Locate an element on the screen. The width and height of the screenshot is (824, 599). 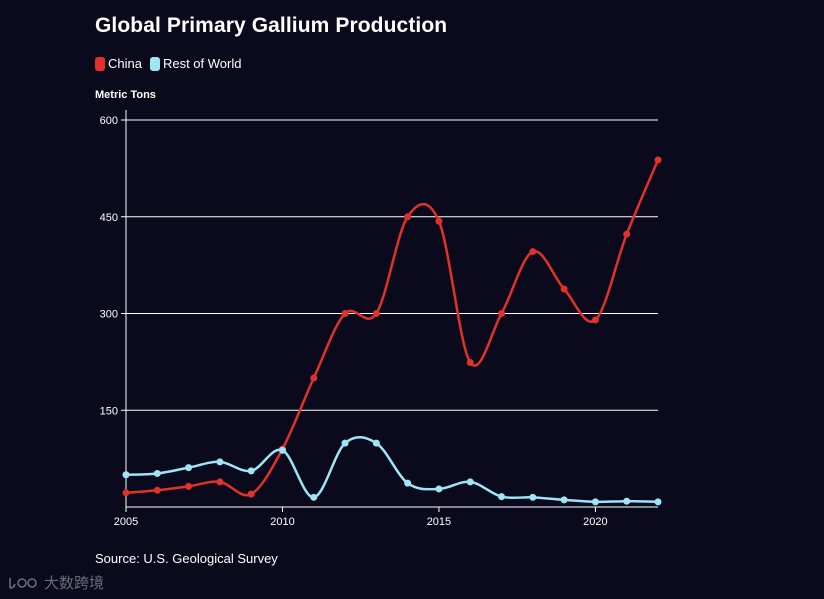
point-china-2018 is located at coordinates (533, 252).